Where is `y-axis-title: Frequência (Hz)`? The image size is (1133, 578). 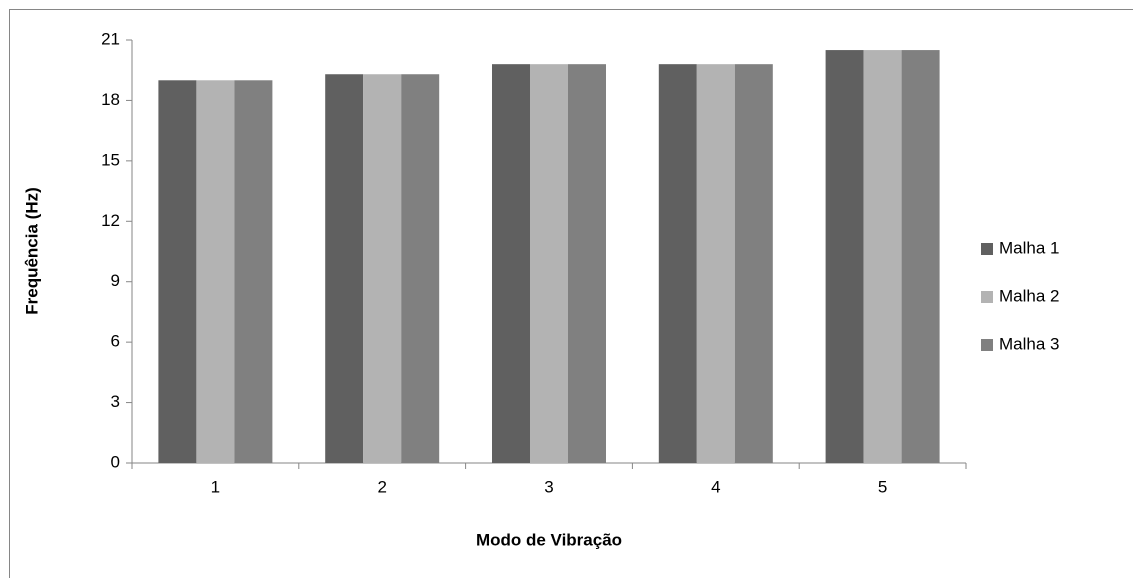 y-axis-title: Frequência (Hz) is located at coordinates (31, 251).